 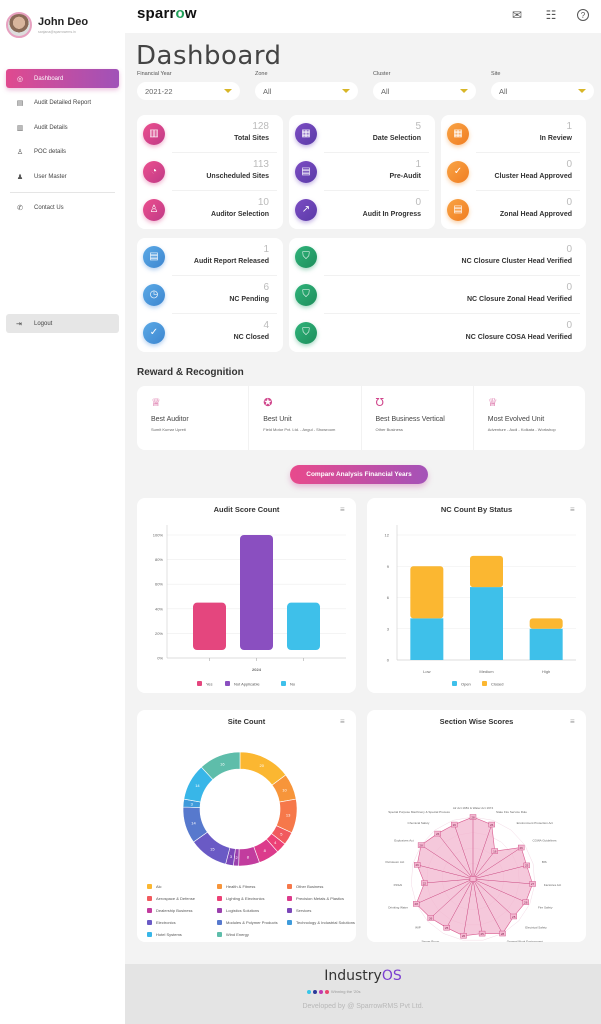 I want to click on stat-total-sites: ▥ 128 Total Sites, so click(x=210, y=134).